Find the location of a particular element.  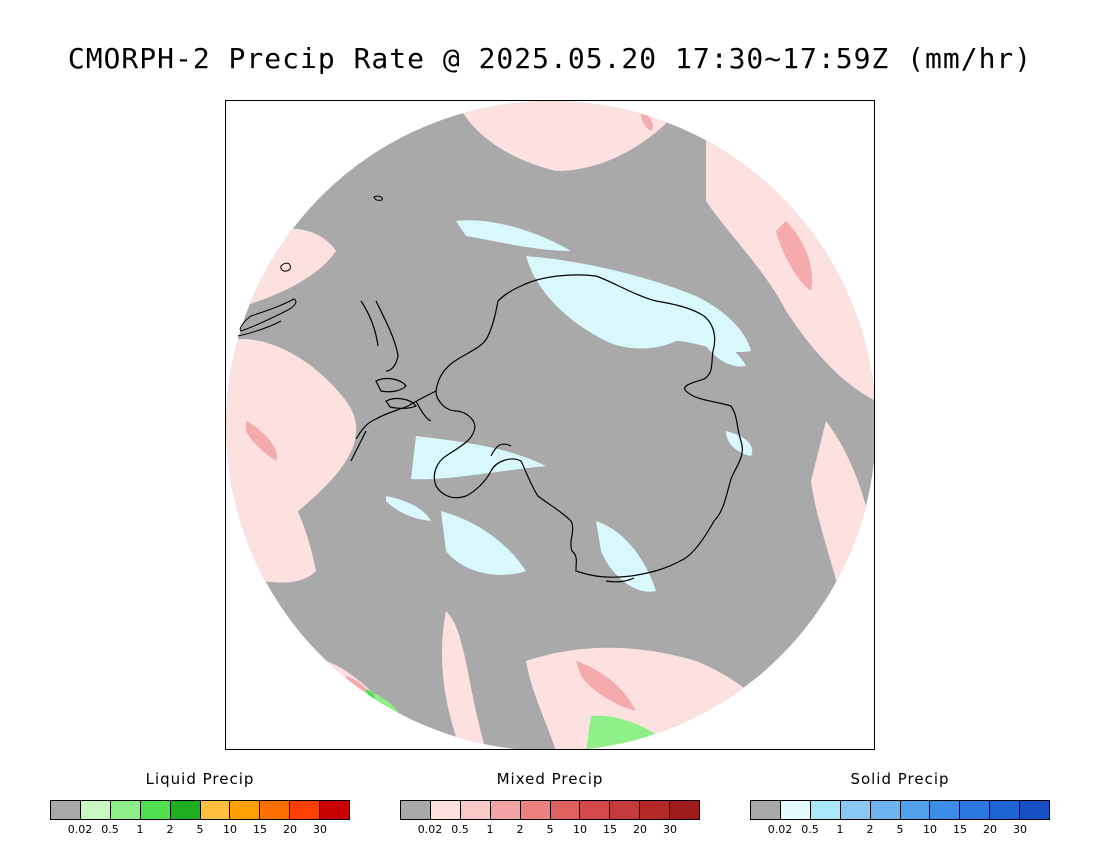

solid-precip-light-areas is located at coordinates (569, 406).